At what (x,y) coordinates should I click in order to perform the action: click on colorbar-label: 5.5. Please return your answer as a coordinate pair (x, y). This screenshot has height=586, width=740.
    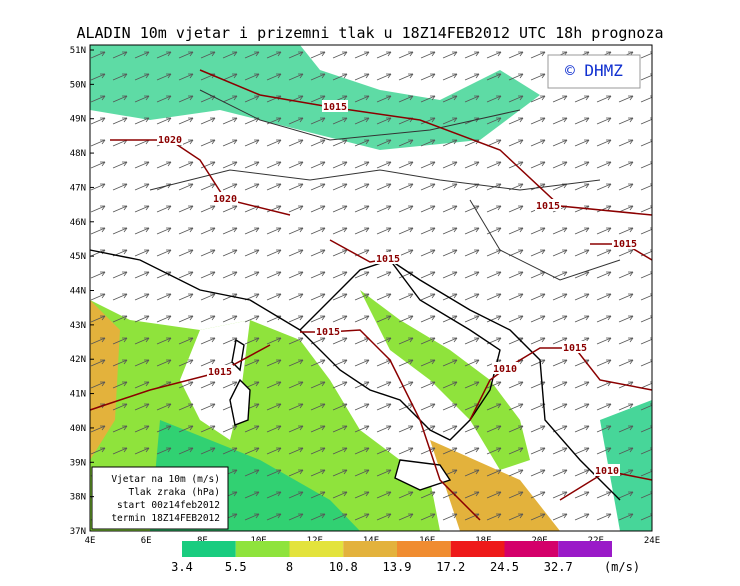
    Looking at the image, I should click on (236, 567).